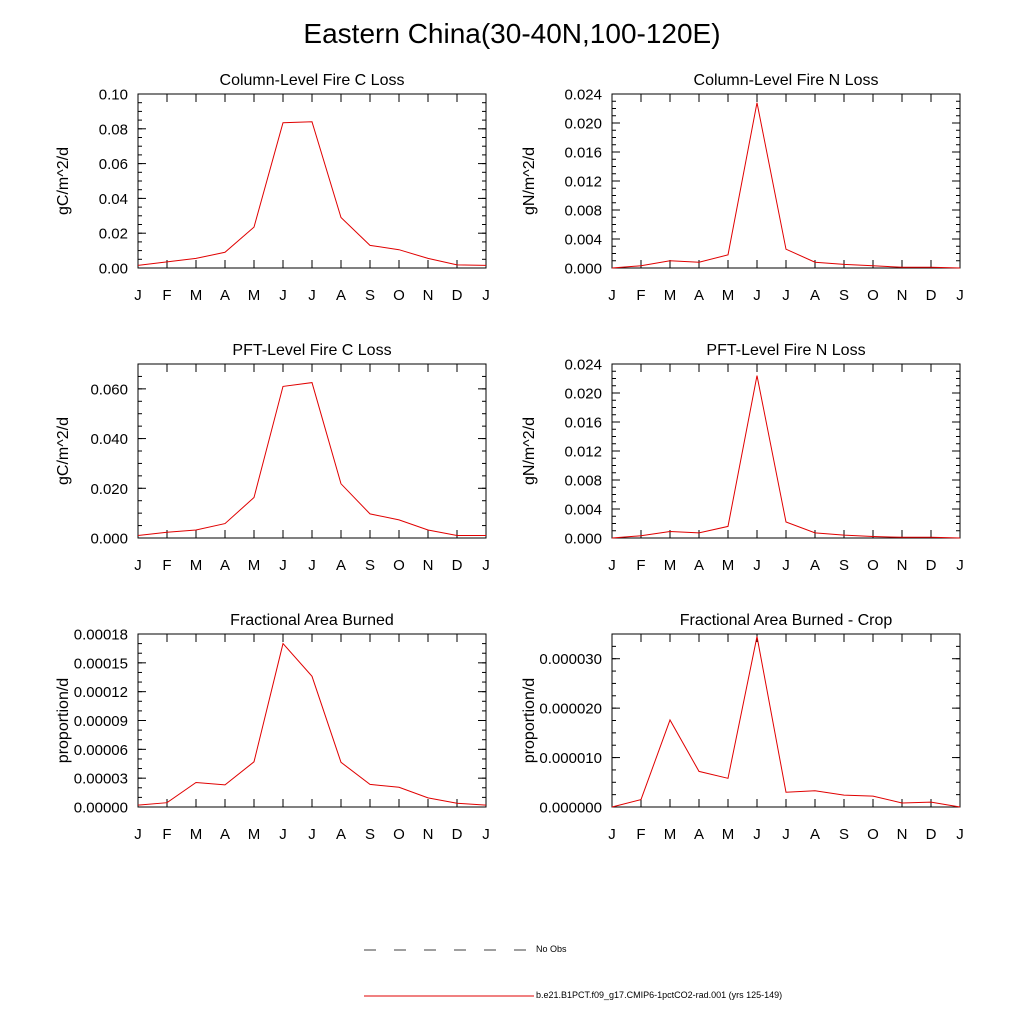 Image resolution: width=1024 pixels, height=1024 pixels. Describe the element at coordinates (873, 565) in the screenshot. I see `panel-4-x-tick-label: O` at that location.